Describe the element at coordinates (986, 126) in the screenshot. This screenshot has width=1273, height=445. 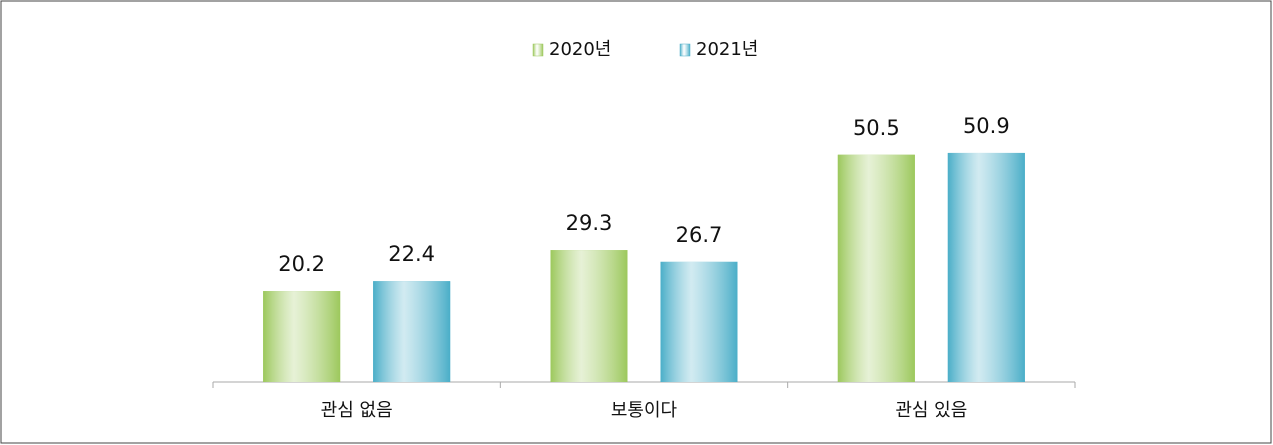
I see `value-label: 50.9` at that location.